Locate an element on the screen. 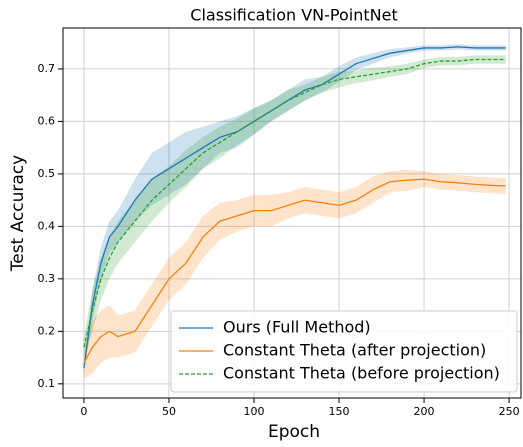 This screenshot has width=523, height=447. legend-box is located at coordinates (344, 351).